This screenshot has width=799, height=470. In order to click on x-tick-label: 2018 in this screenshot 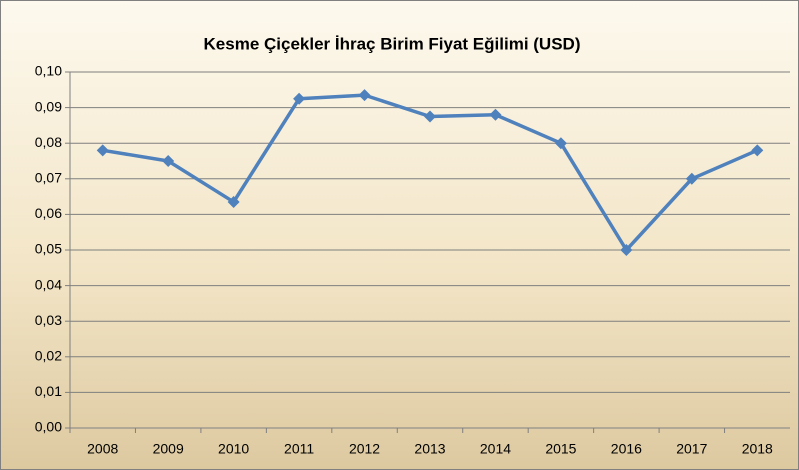, I will do `click(757, 449)`.